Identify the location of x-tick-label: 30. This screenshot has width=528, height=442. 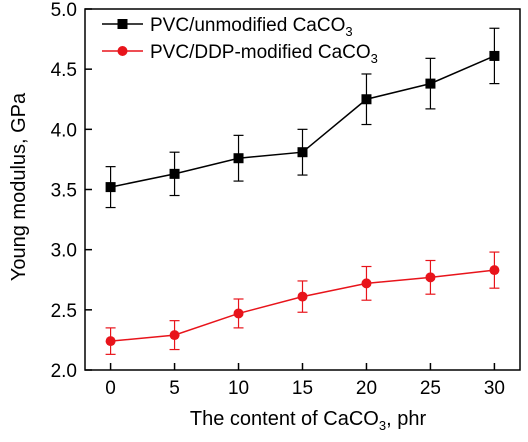
(494, 388).